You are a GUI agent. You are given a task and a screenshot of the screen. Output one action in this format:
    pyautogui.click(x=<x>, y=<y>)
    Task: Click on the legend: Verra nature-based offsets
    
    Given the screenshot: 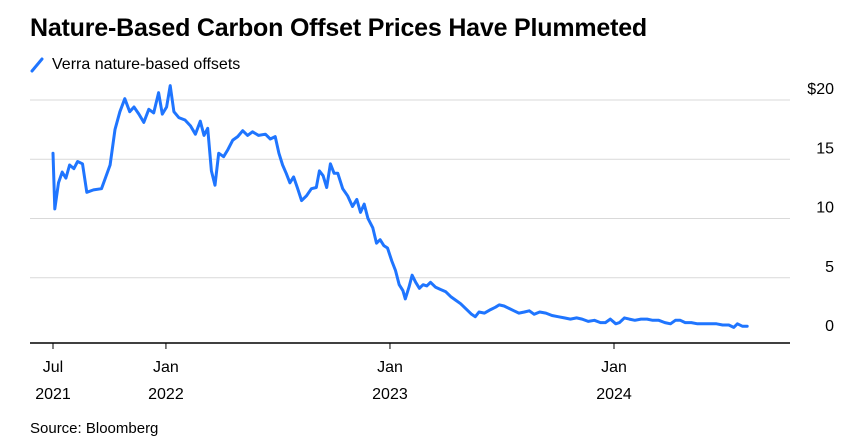 What is the action you would take?
    pyautogui.click(x=135, y=65)
    